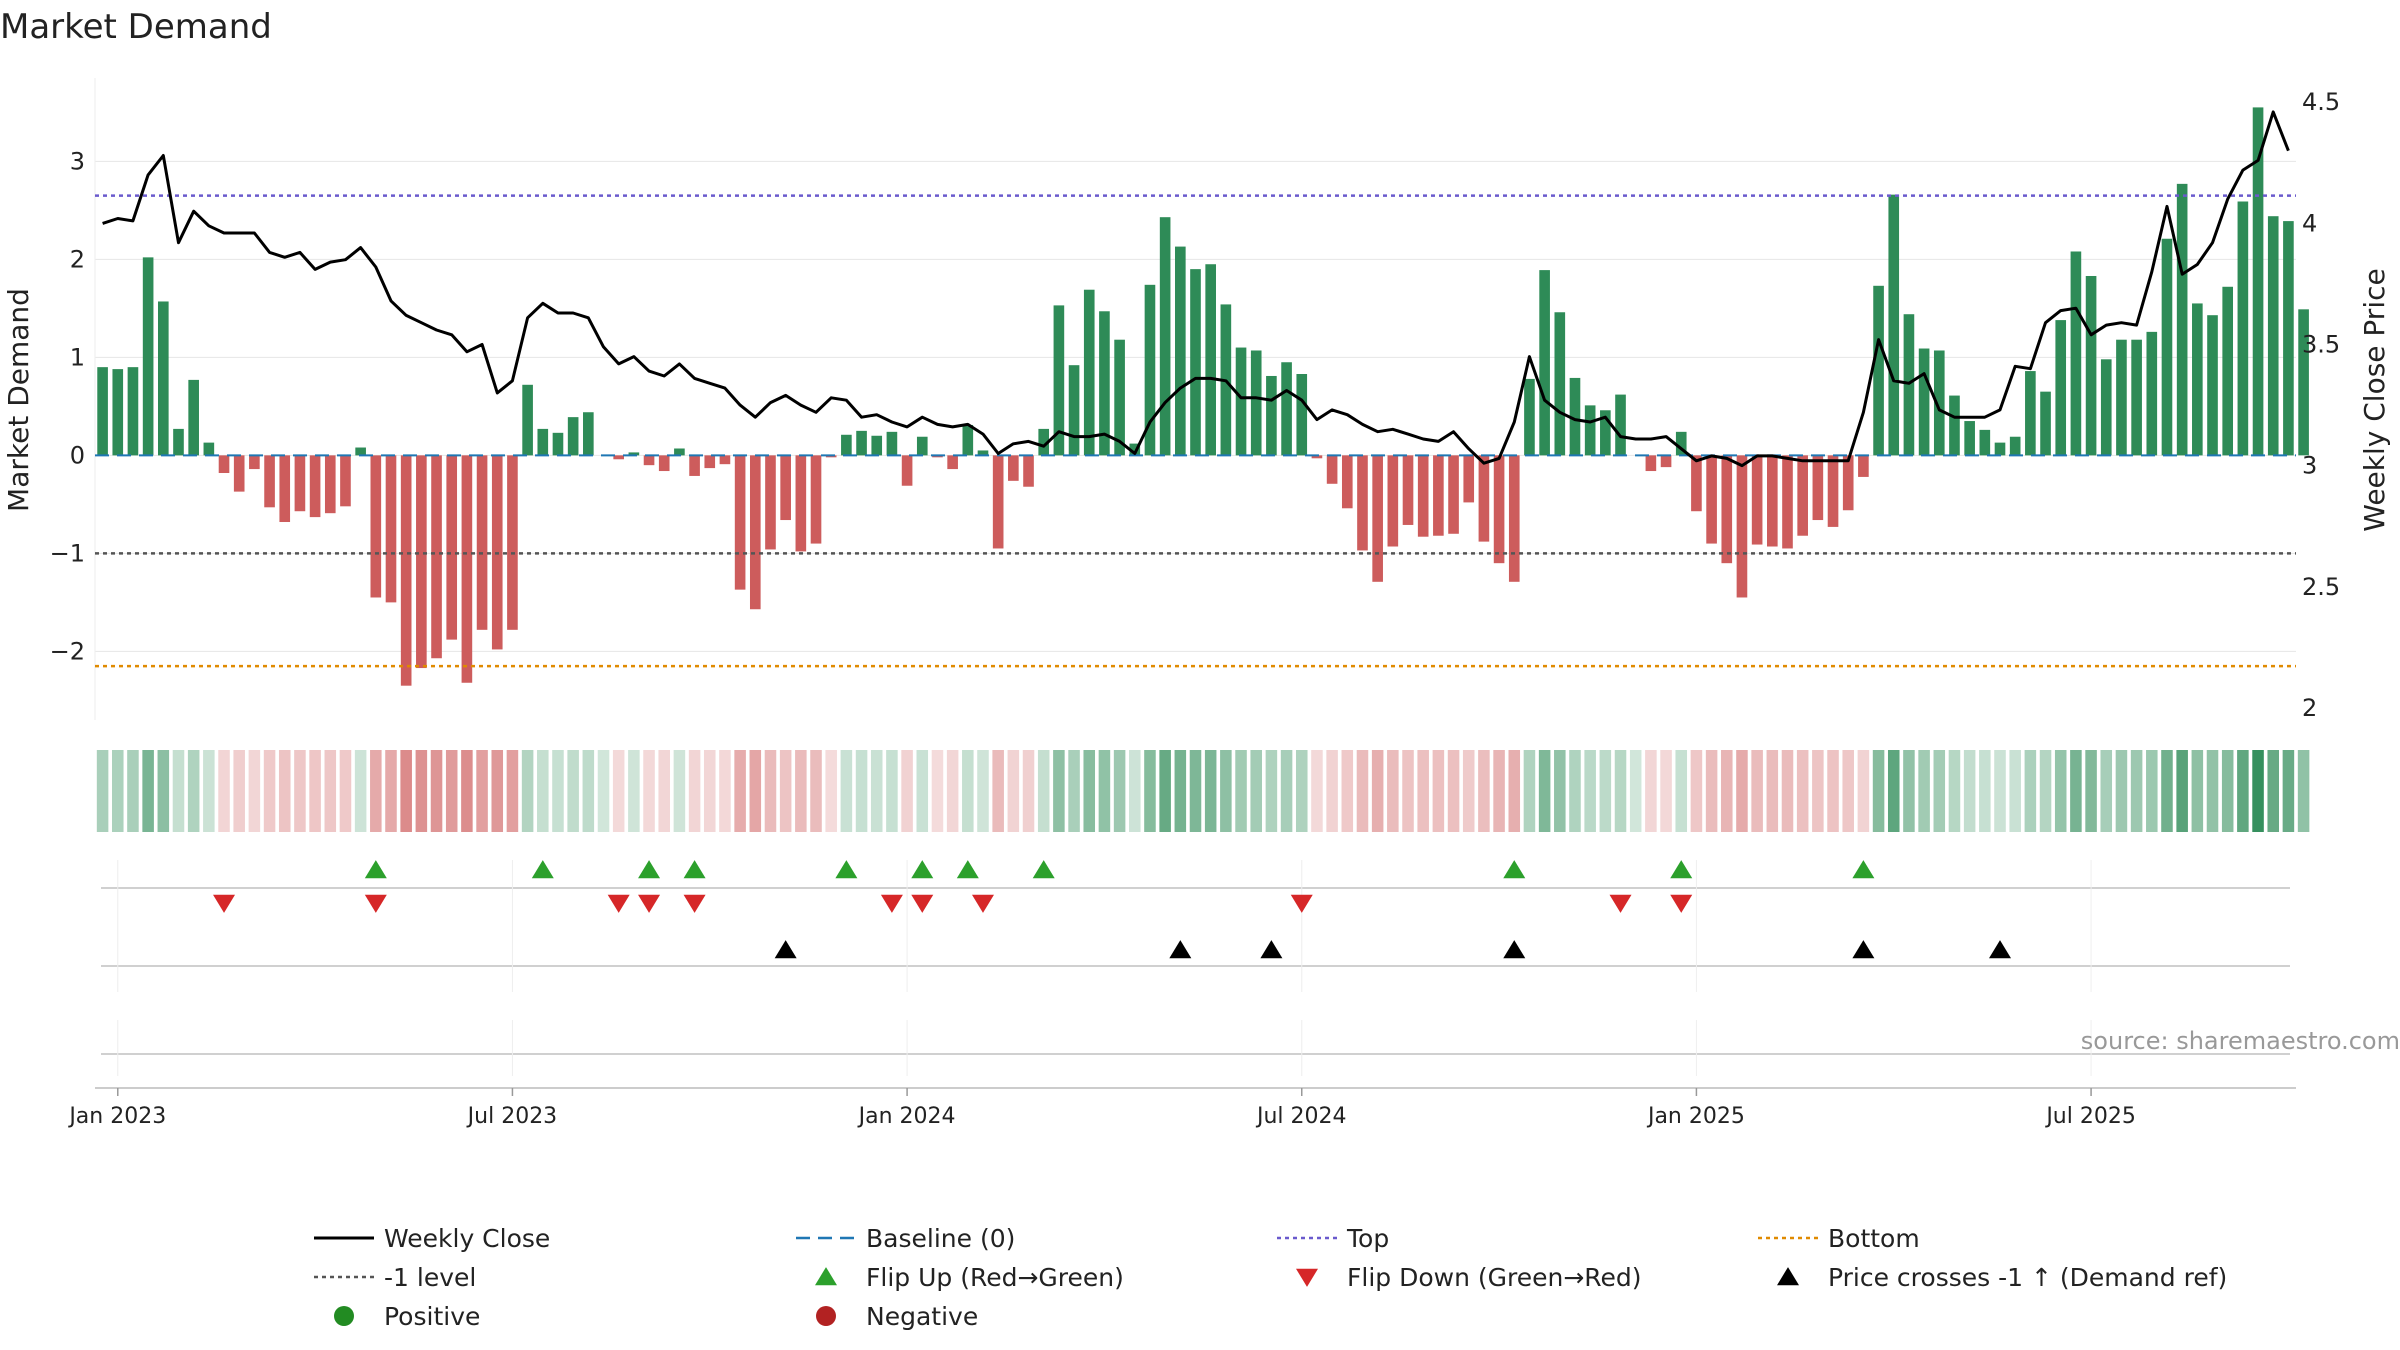  I want to click on x-tick-label: Jan 2025, so click(1695, 1116).